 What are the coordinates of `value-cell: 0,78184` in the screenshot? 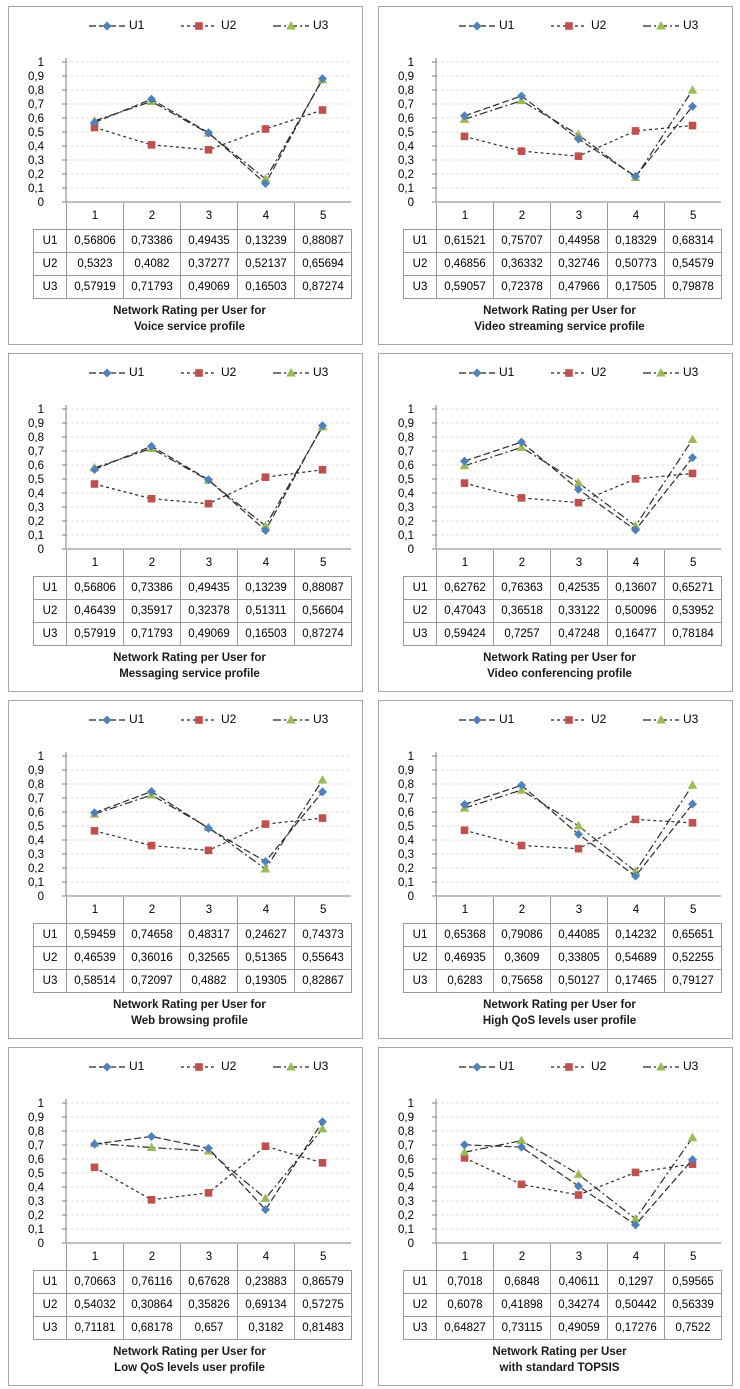 It's located at (693, 634).